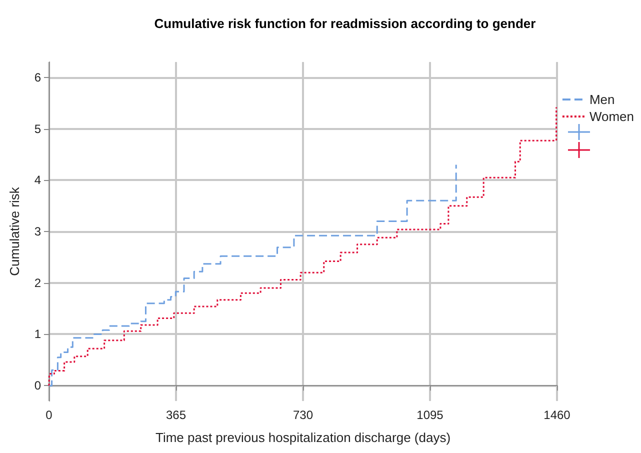 The image size is (641, 453). What do you see at coordinates (176, 415) in the screenshot?
I see `x-tick-label: 365` at bounding box center [176, 415].